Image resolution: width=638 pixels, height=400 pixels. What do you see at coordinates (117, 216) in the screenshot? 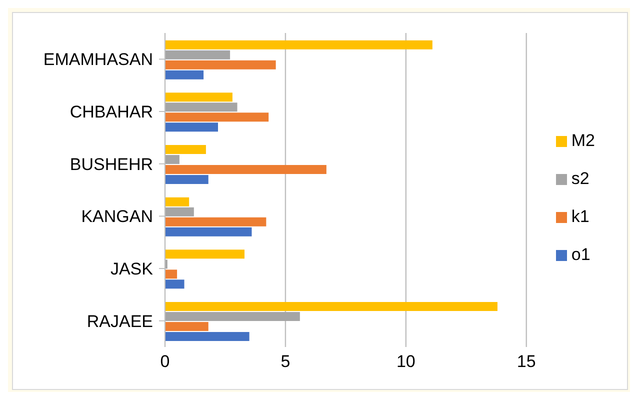
I see `y-tick-label: KANGAN` at bounding box center [117, 216].